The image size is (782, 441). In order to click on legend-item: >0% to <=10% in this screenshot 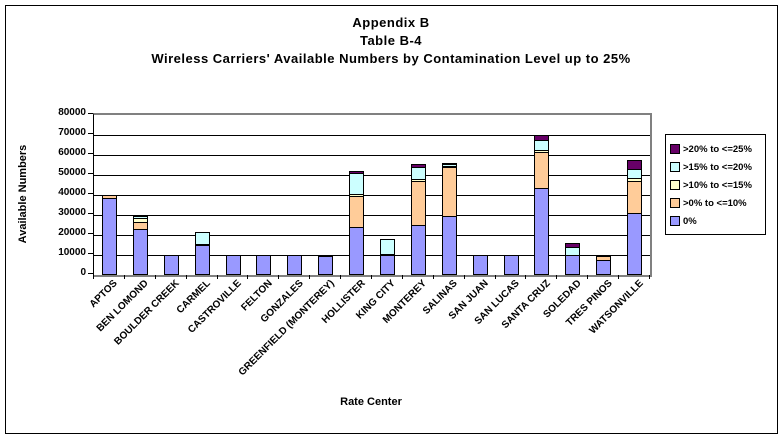, I will do `click(716, 203)`.